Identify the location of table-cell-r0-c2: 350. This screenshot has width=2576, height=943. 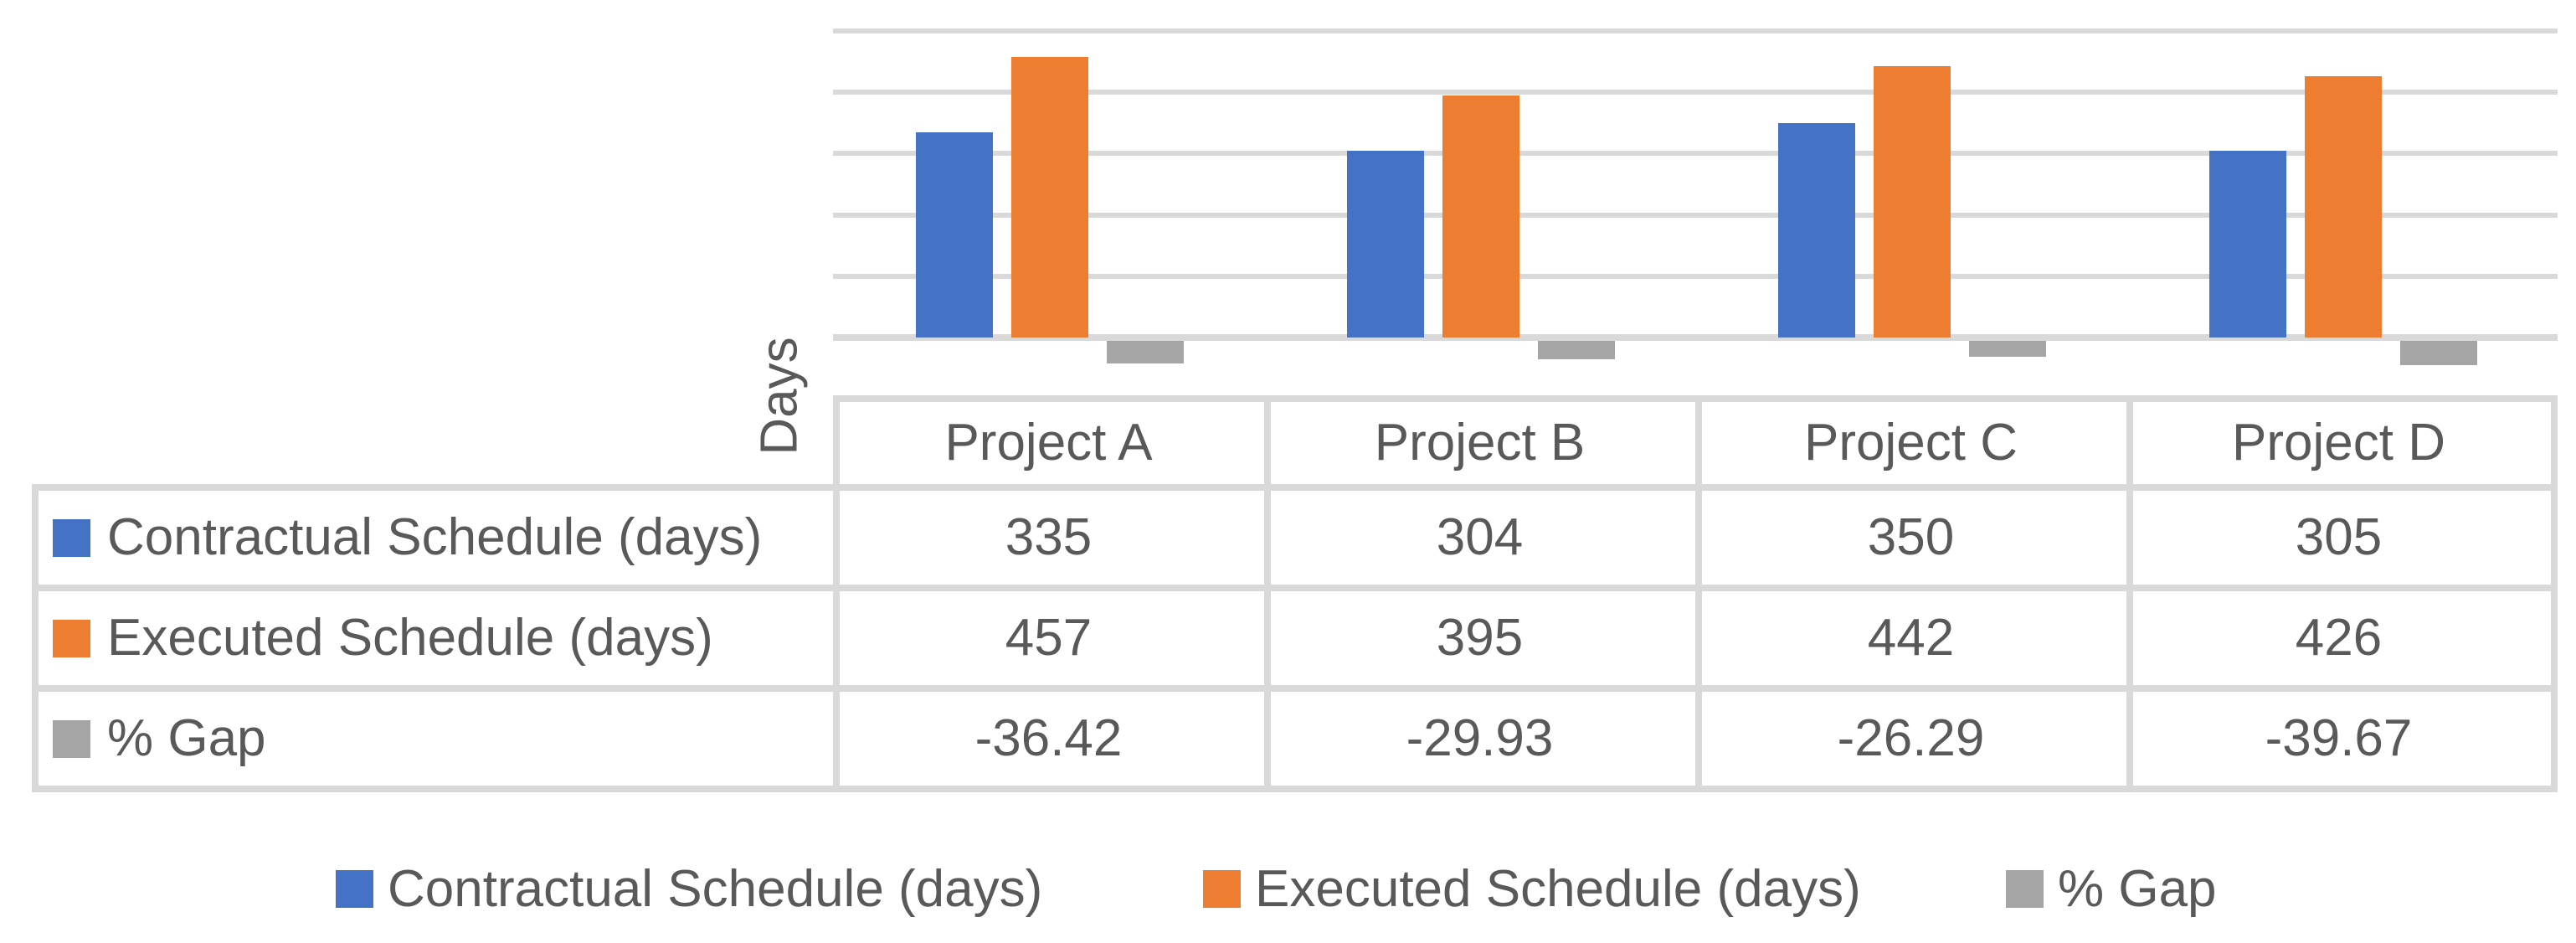
(1911, 537).